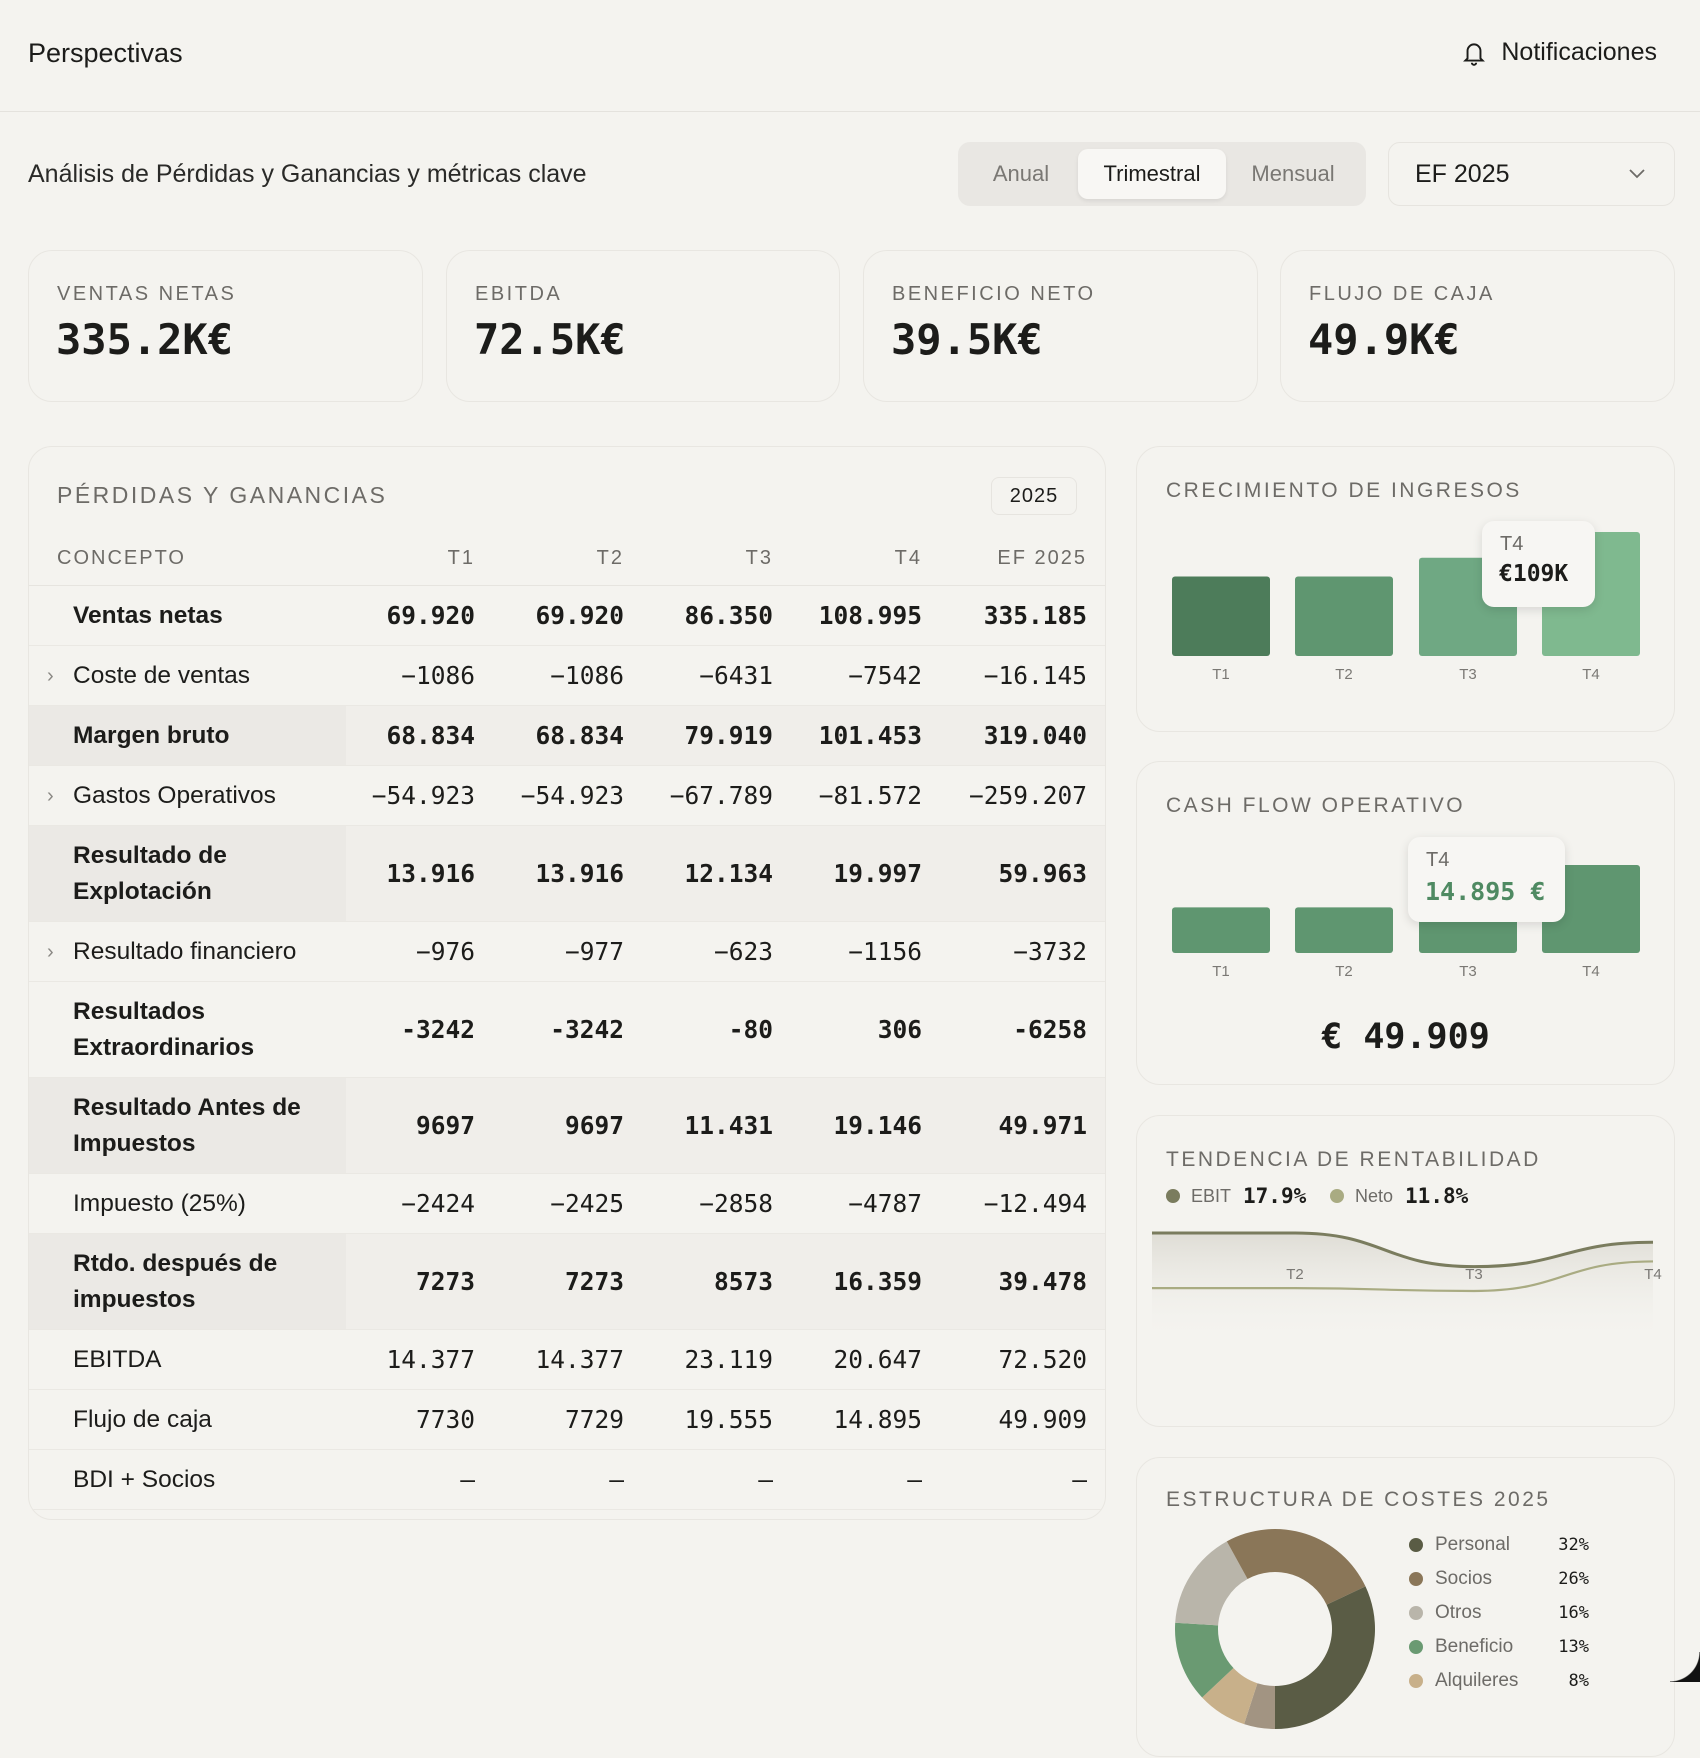 This screenshot has width=1700, height=1758. Describe the element at coordinates (587, 1203) in the screenshot. I see `cell-t2: −2425` at that location.